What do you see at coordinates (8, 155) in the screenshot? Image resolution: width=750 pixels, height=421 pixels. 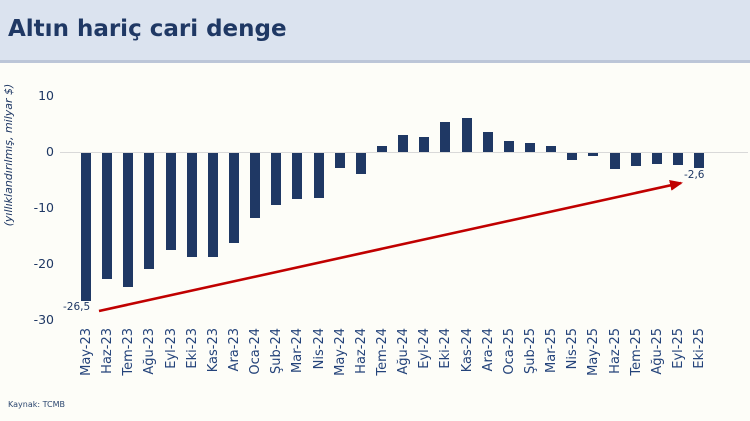 I see `y-axis-title: (yıllıklandırılmış, milyar $)` at bounding box center [8, 155].